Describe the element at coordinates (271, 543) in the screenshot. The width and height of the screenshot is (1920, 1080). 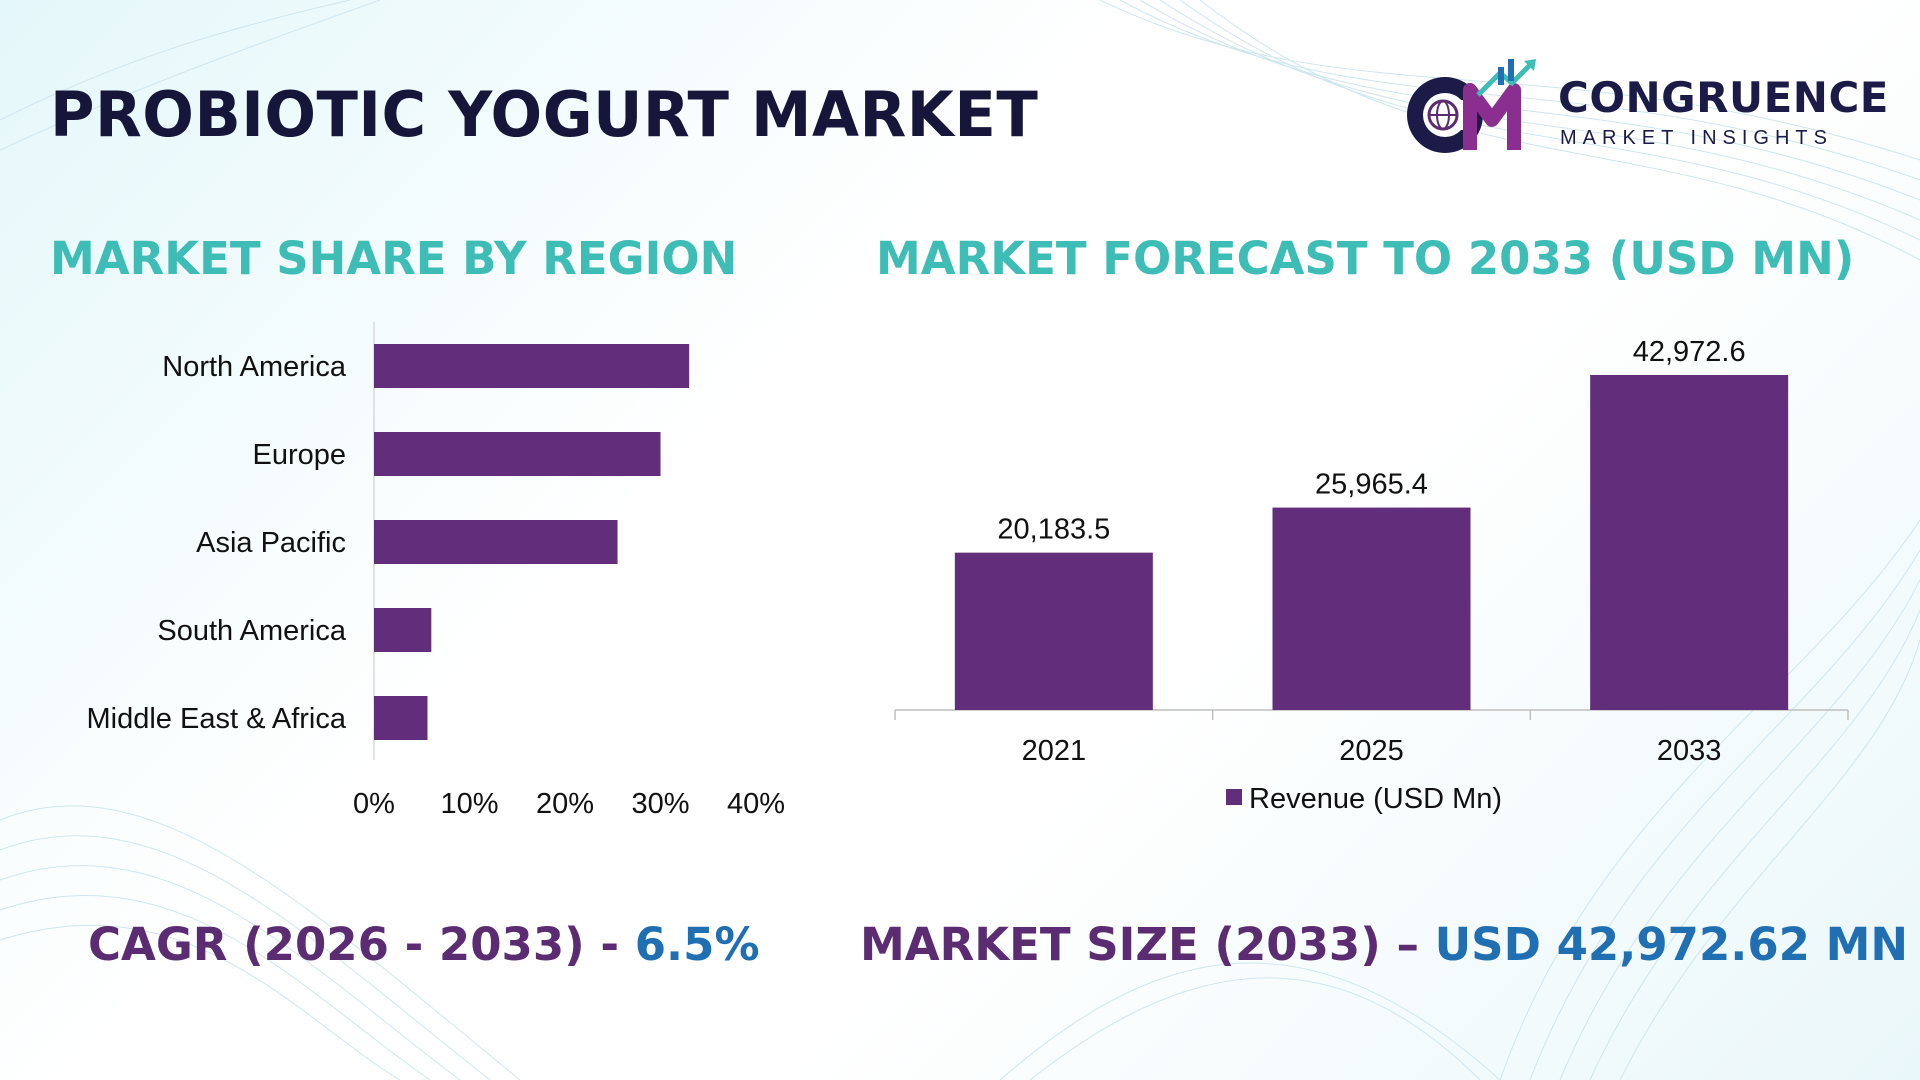
I see `region-label: Asia Pacific` at that location.